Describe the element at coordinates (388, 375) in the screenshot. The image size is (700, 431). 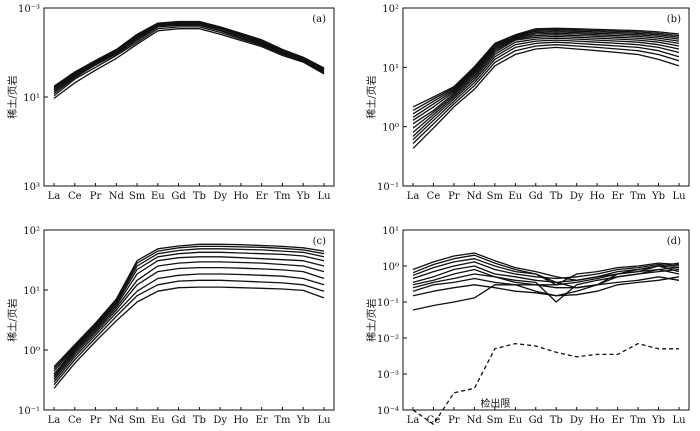
I see `y-tick-label: 10⁻³` at that location.